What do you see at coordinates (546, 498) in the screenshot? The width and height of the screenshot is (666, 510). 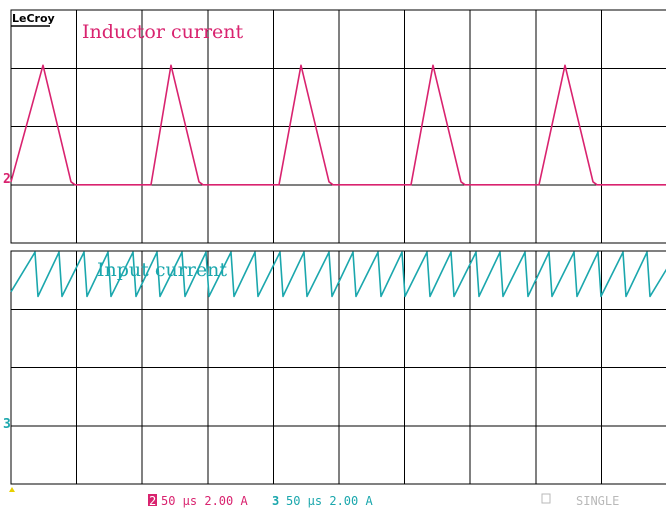 I see `acquisition-mode-icon` at bounding box center [546, 498].